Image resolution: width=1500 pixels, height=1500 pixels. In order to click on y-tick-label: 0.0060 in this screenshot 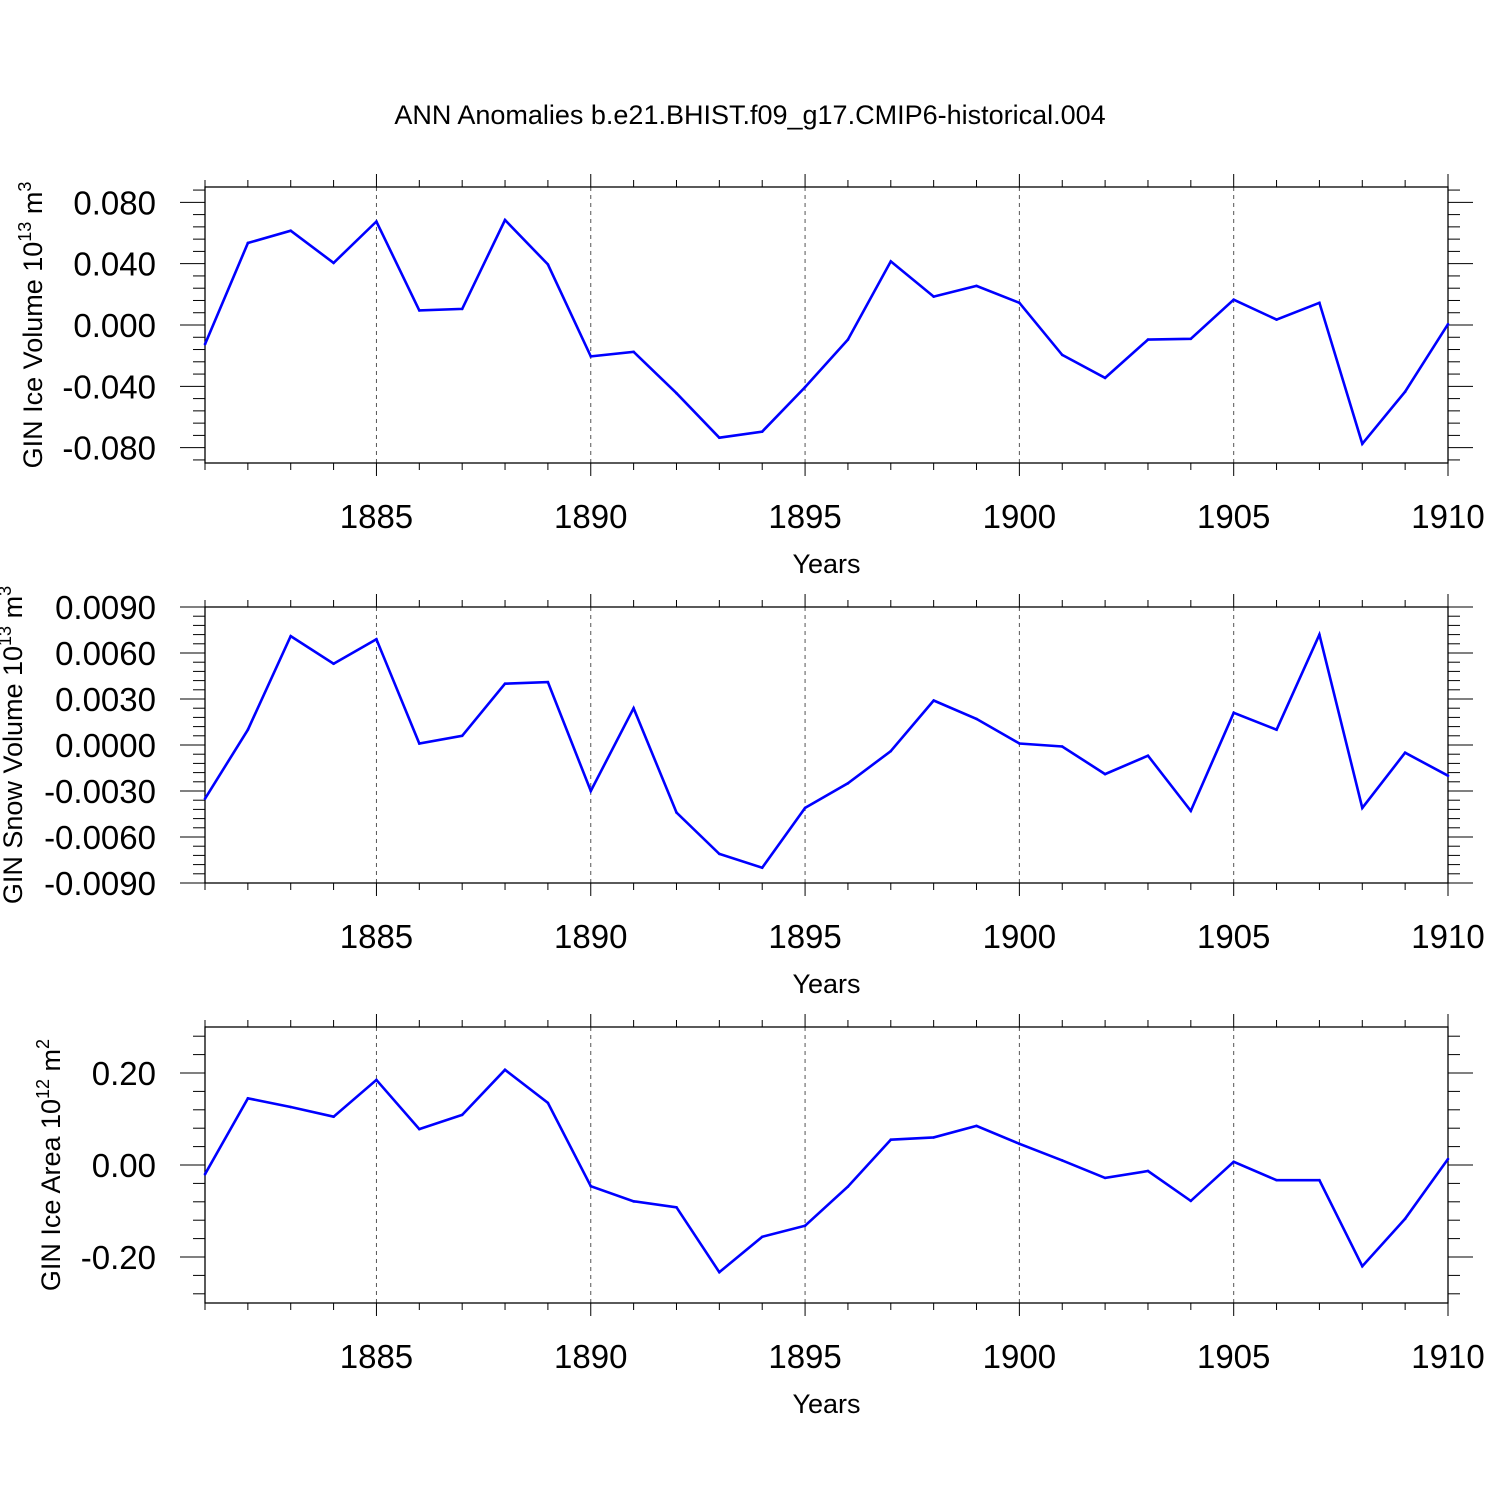, I will do `click(105, 653)`.